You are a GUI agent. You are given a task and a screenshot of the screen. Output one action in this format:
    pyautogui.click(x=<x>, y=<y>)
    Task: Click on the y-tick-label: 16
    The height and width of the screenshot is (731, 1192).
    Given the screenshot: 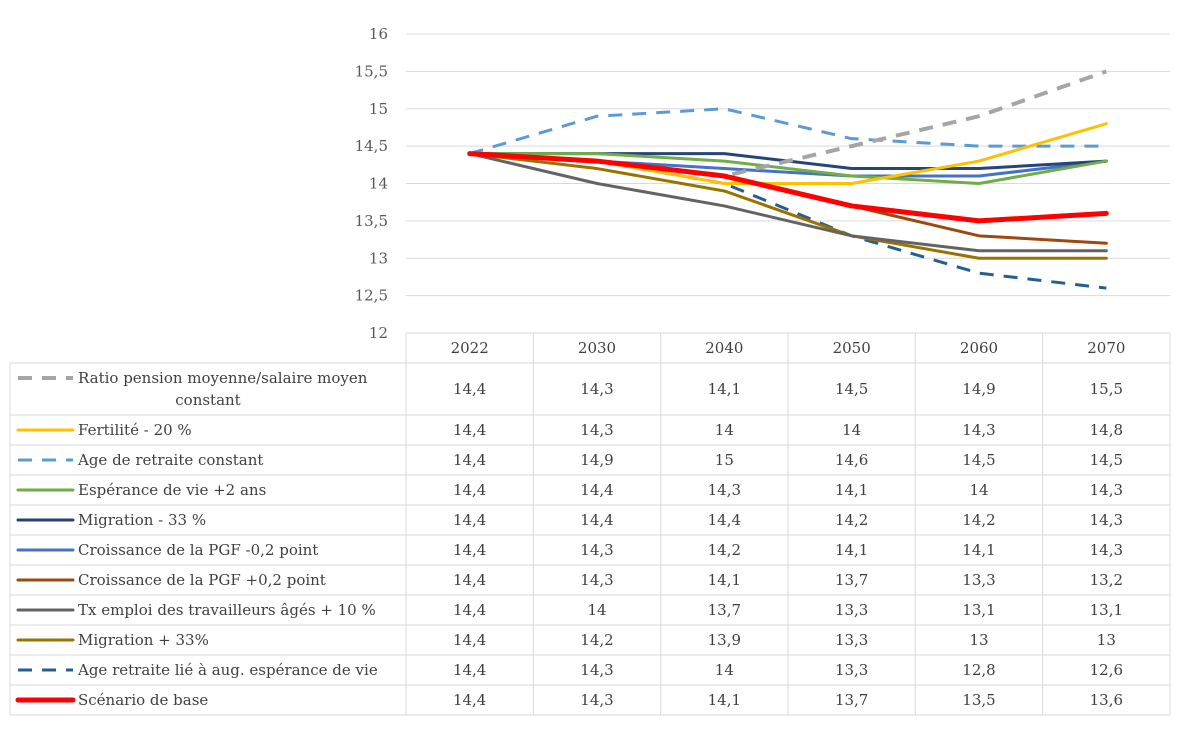 What is the action you would take?
    pyautogui.click(x=378, y=34)
    